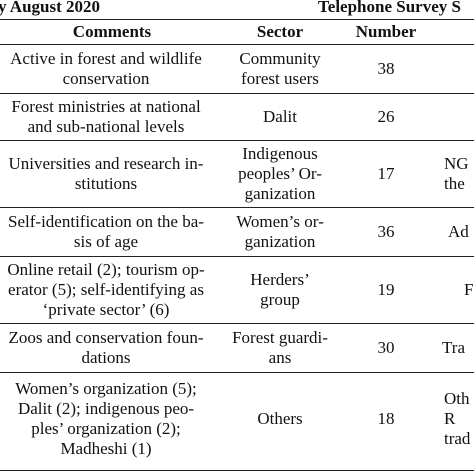 The image size is (474, 474). What do you see at coordinates (280, 173) in the screenshot?
I see `row-3-sector: Indigenous peoples’ Or- ganization` at bounding box center [280, 173].